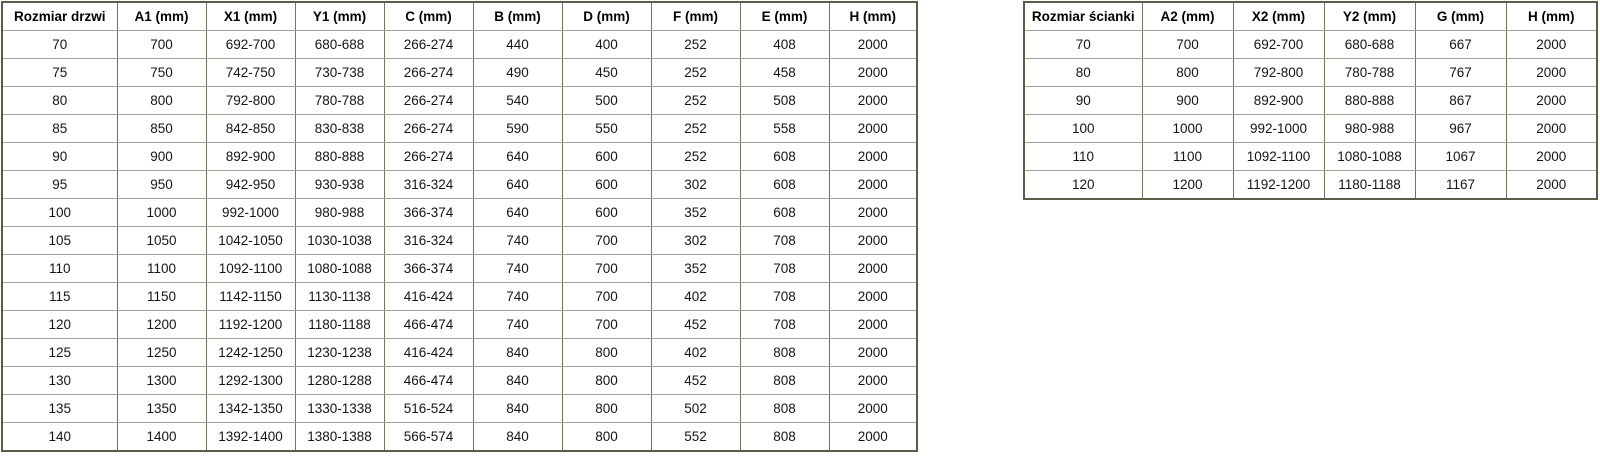 This screenshot has height=459, width=1600. I want to click on table-cell: 850, so click(161, 128).